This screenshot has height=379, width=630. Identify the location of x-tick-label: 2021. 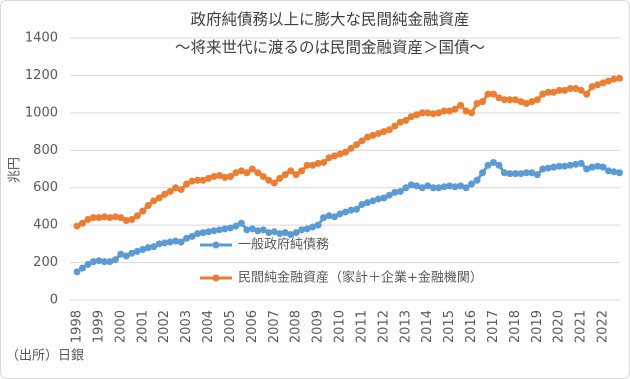
(581, 326).